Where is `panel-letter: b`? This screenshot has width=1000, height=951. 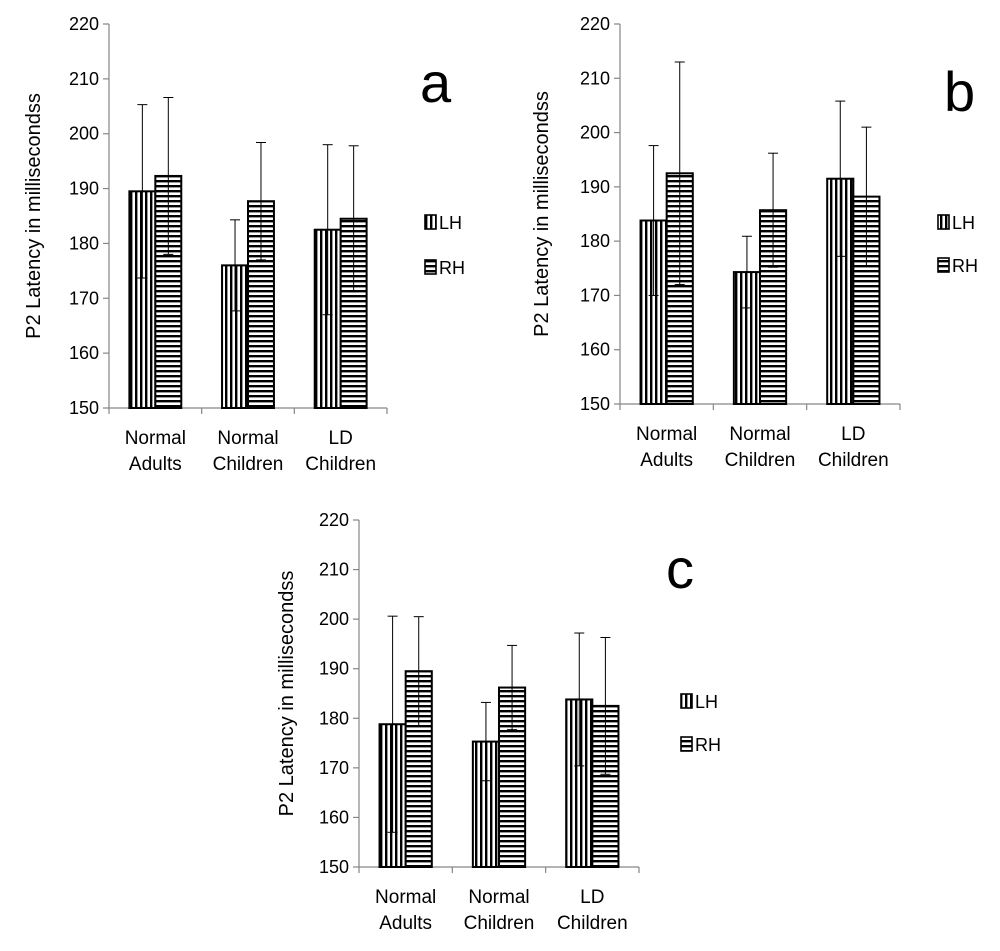 panel-letter: b is located at coordinates (959, 91).